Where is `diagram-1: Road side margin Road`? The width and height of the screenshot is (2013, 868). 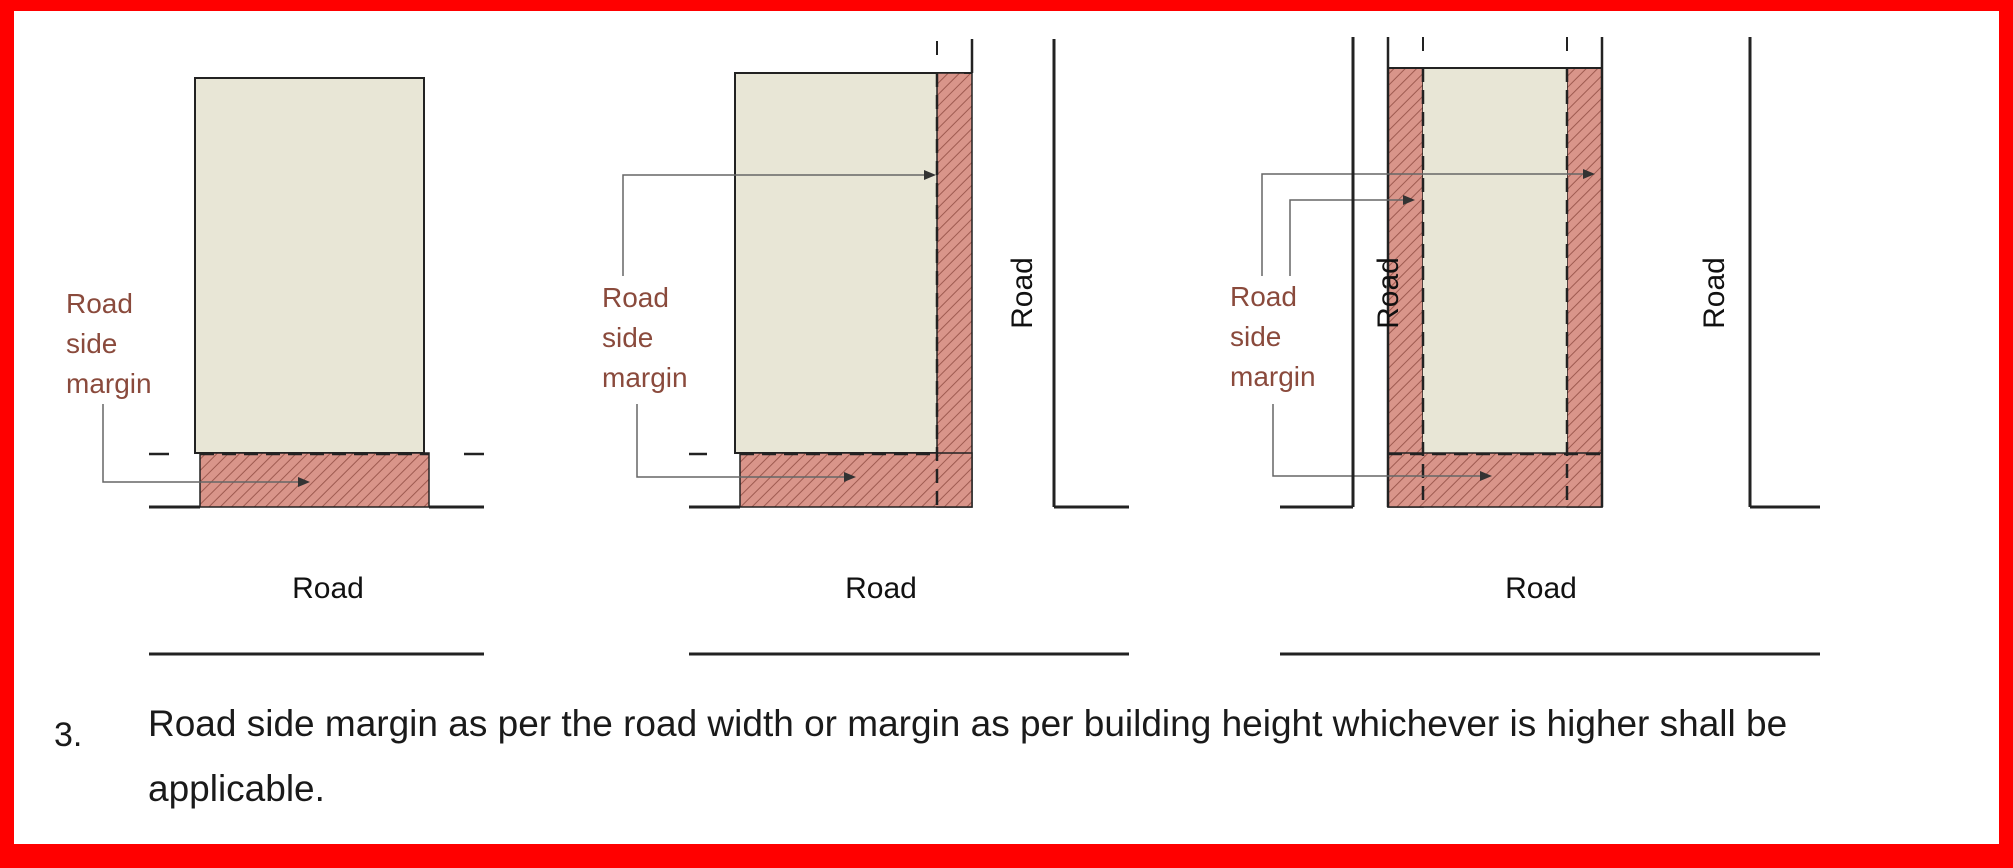 diagram-1: Road side margin Road is located at coordinates (275, 366).